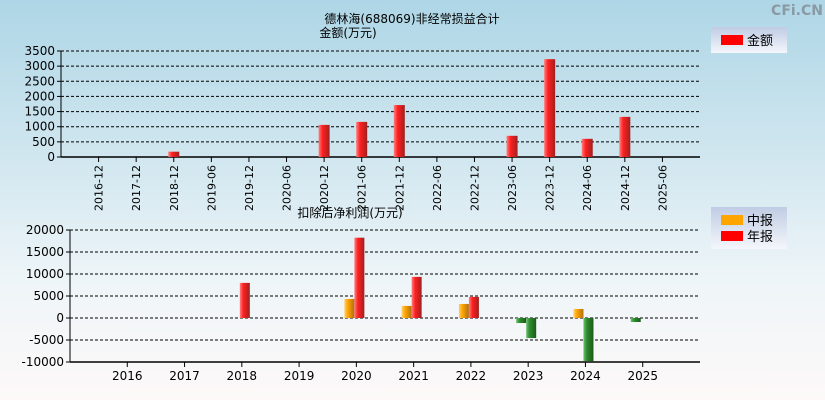  Describe the element at coordinates (411, 18) in the screenshot. I see `chart1-title: 德林海(688069)非经常损益合计` at that location.